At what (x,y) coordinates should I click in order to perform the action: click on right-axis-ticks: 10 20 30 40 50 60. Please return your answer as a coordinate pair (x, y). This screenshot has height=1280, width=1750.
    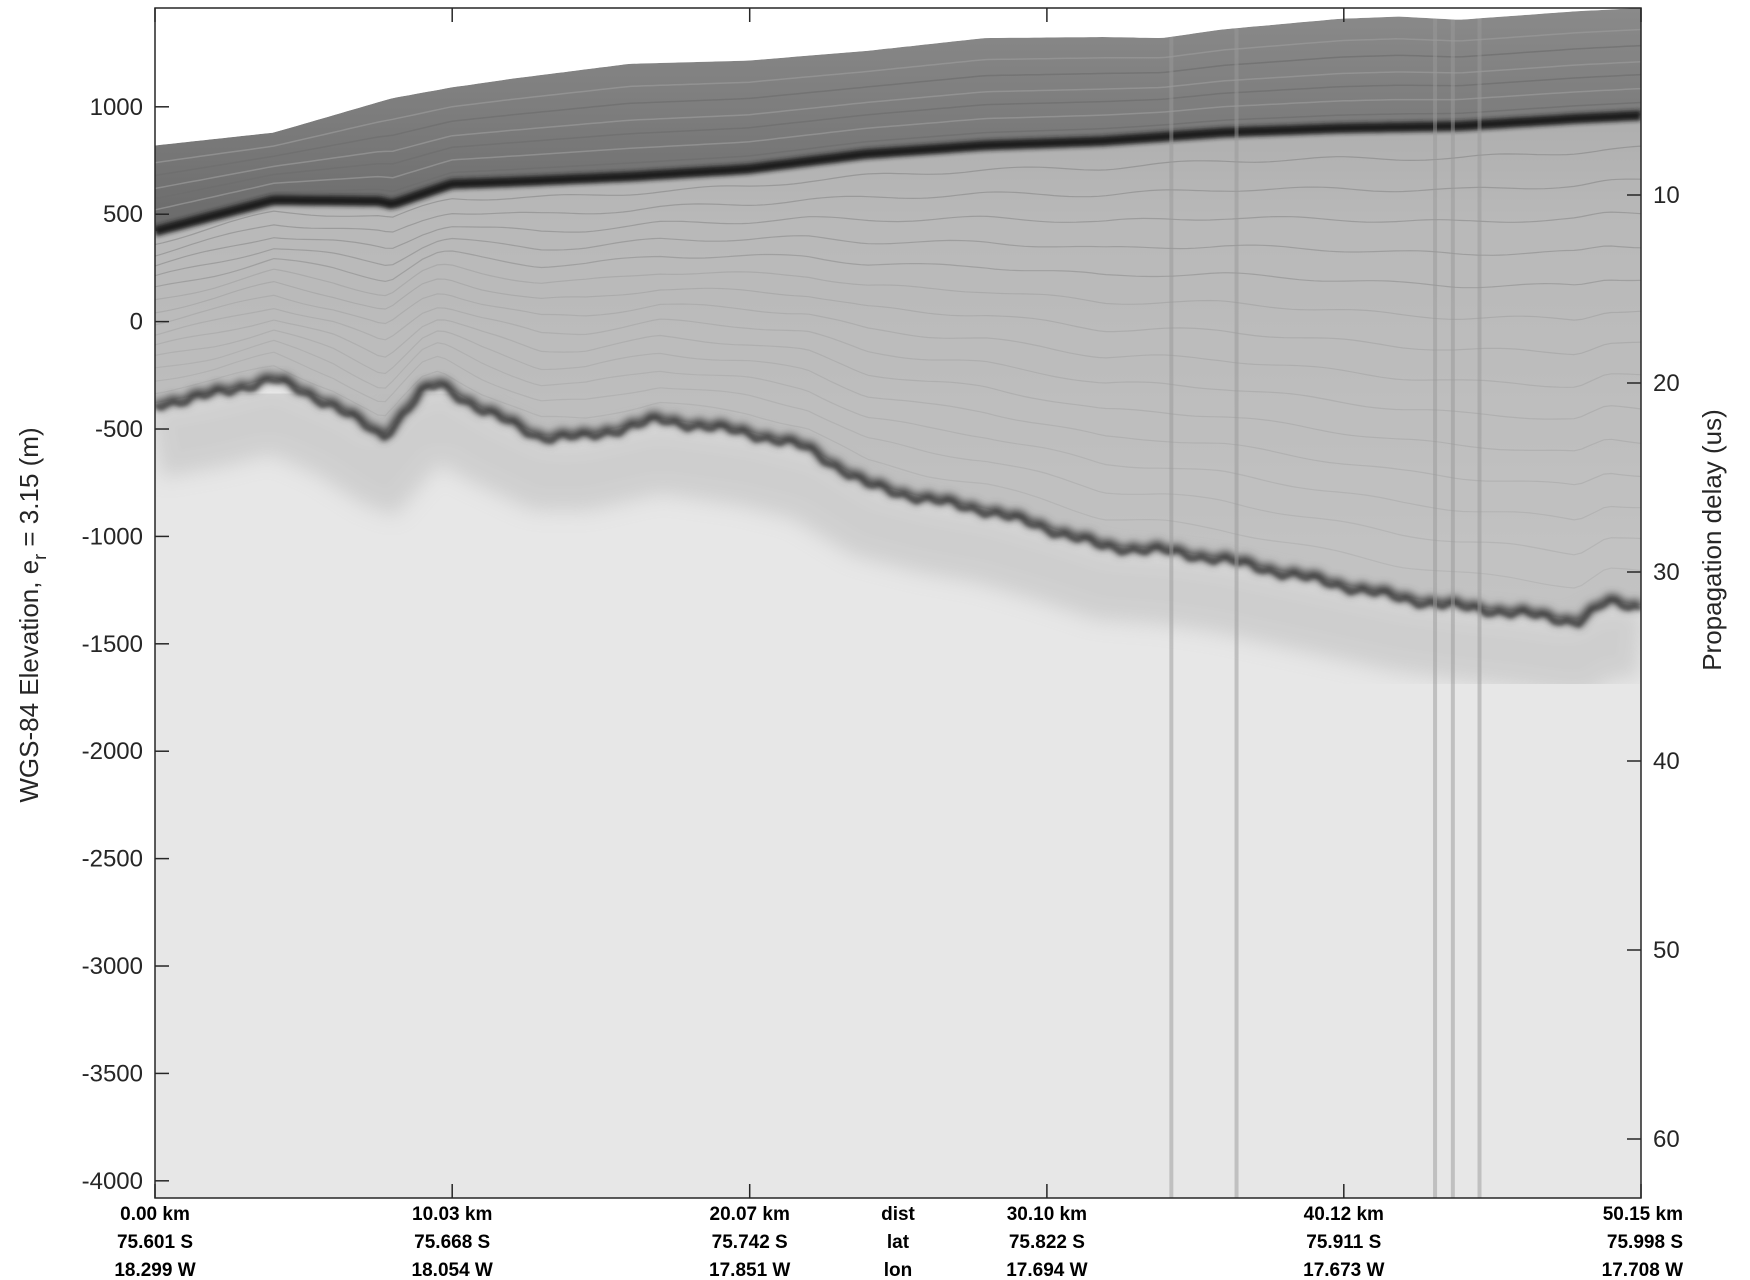
    Looking at the image, I should click on (1653, 667).